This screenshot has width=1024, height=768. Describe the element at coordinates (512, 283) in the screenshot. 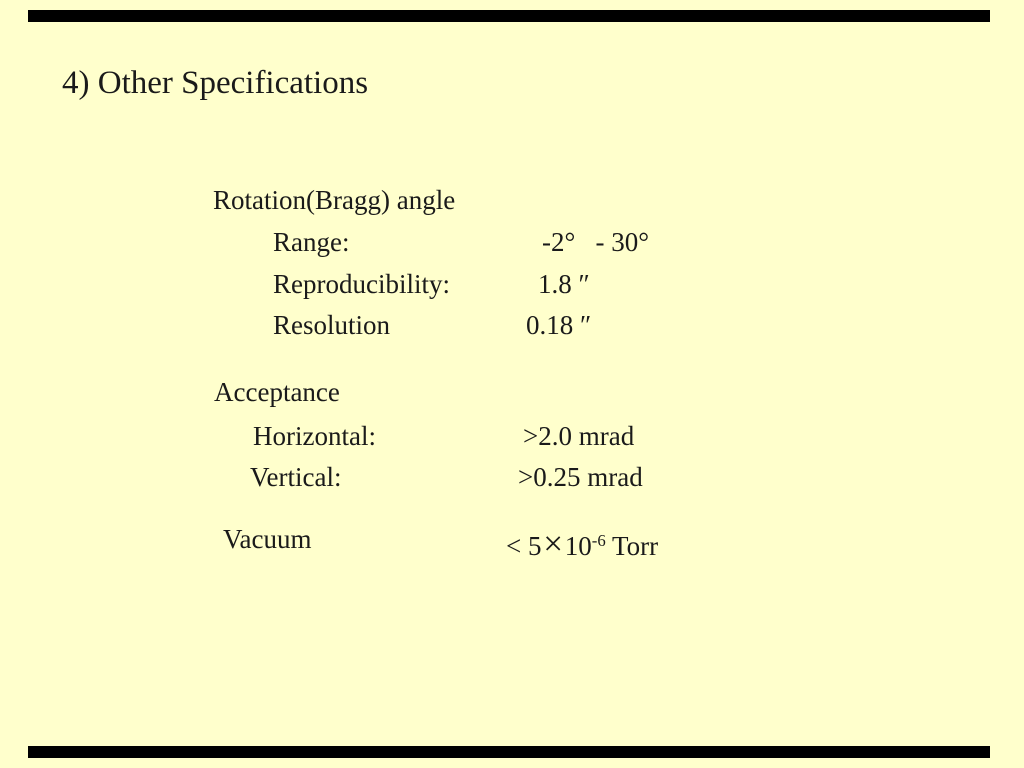

I see `spec-row-range: Range: -2° - 30°` at that location.